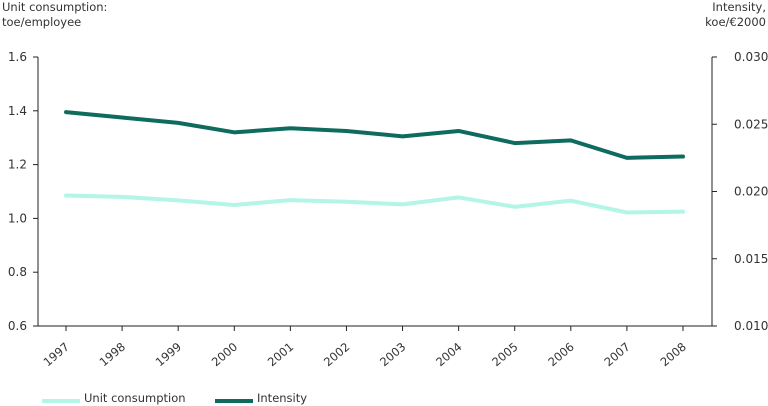 The width and height of the screenshot is (768, 406). Describe the element at coordinates (17, 165) in the screenshot. I see `left-tick-label: 1.2` at that location.